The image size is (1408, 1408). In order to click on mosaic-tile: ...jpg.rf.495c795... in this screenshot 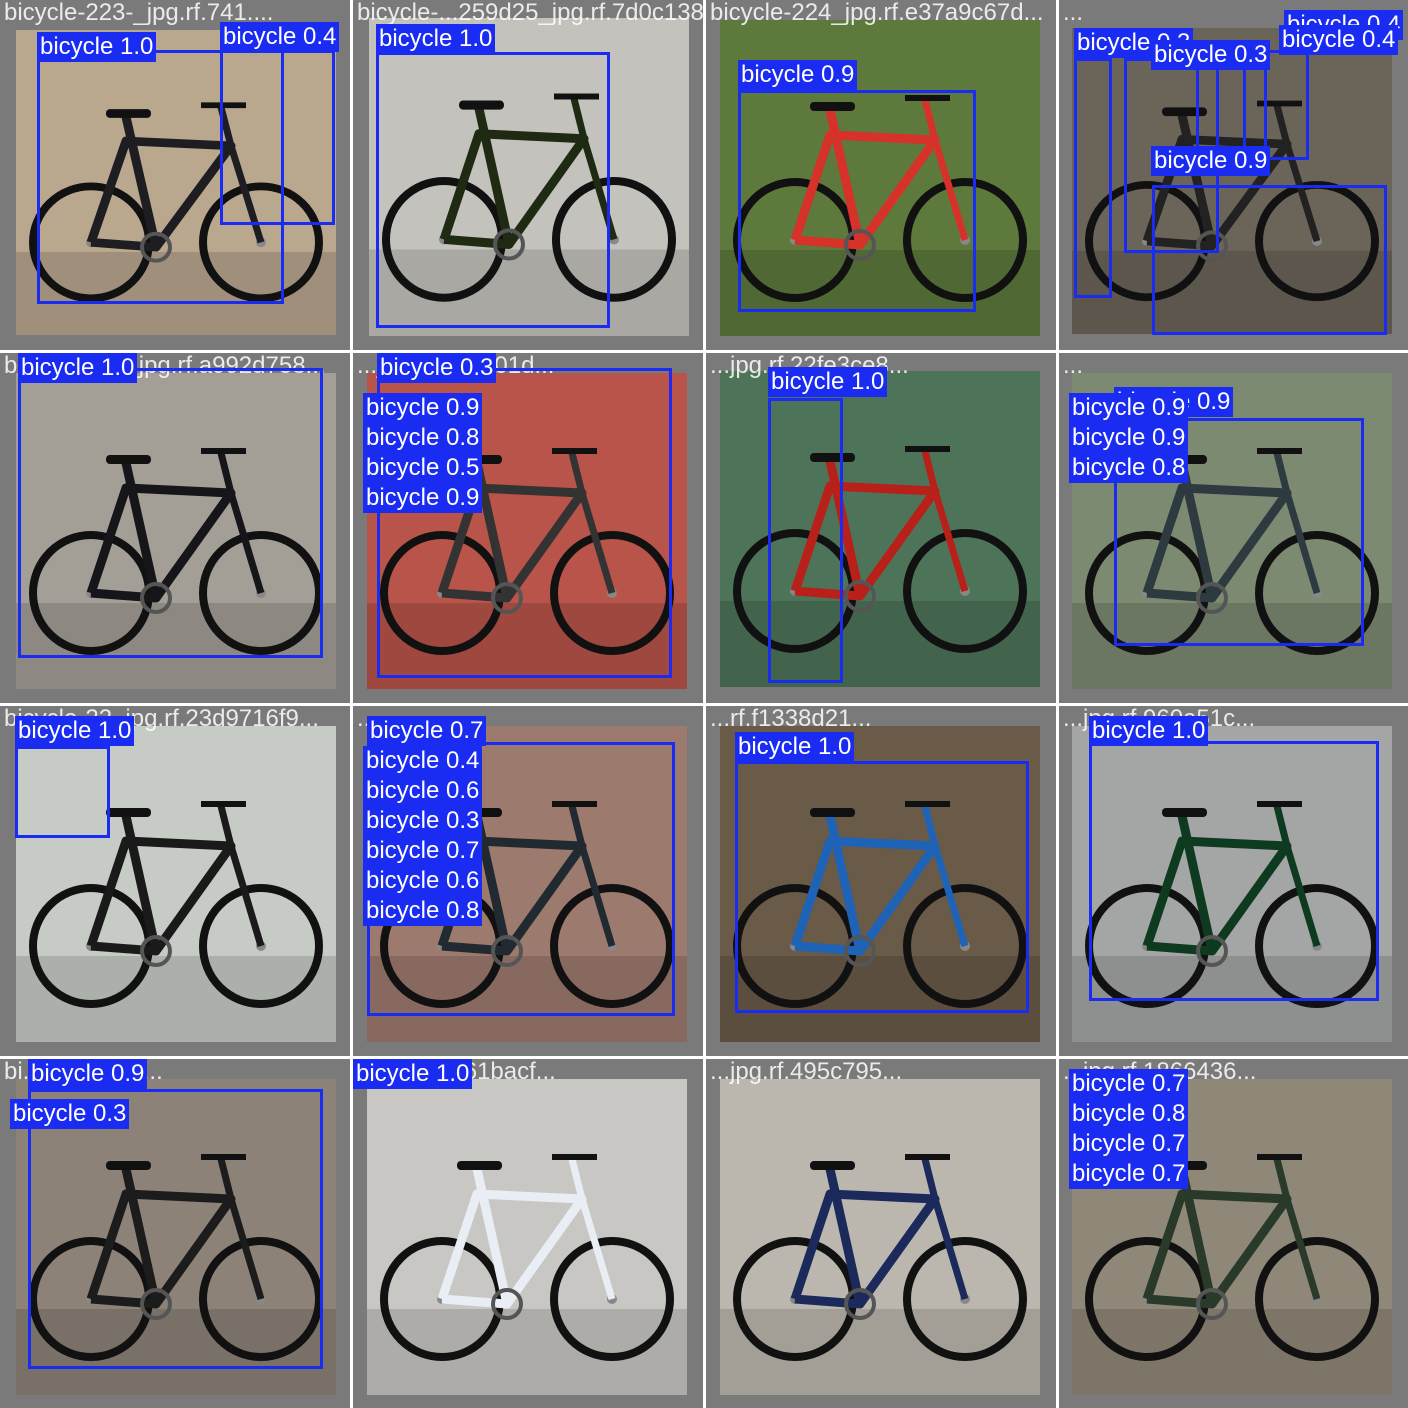, I will do `click(881, 1233)`.